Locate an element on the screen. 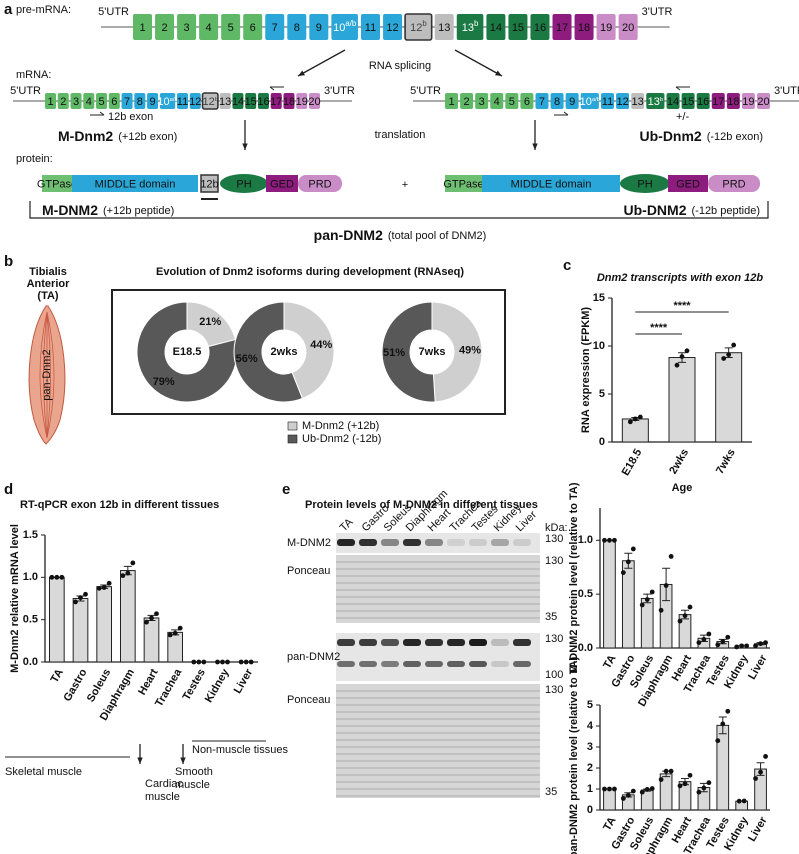  arrow-head is located at coordinates (498, 73).